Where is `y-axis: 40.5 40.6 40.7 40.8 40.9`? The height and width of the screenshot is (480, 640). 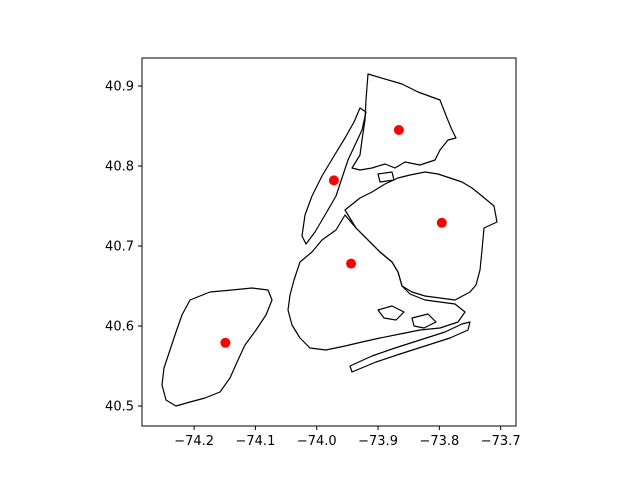
y-axis: 40.5 40.6 40.7 40.8 40.9 is located at coordinates (123, 247).